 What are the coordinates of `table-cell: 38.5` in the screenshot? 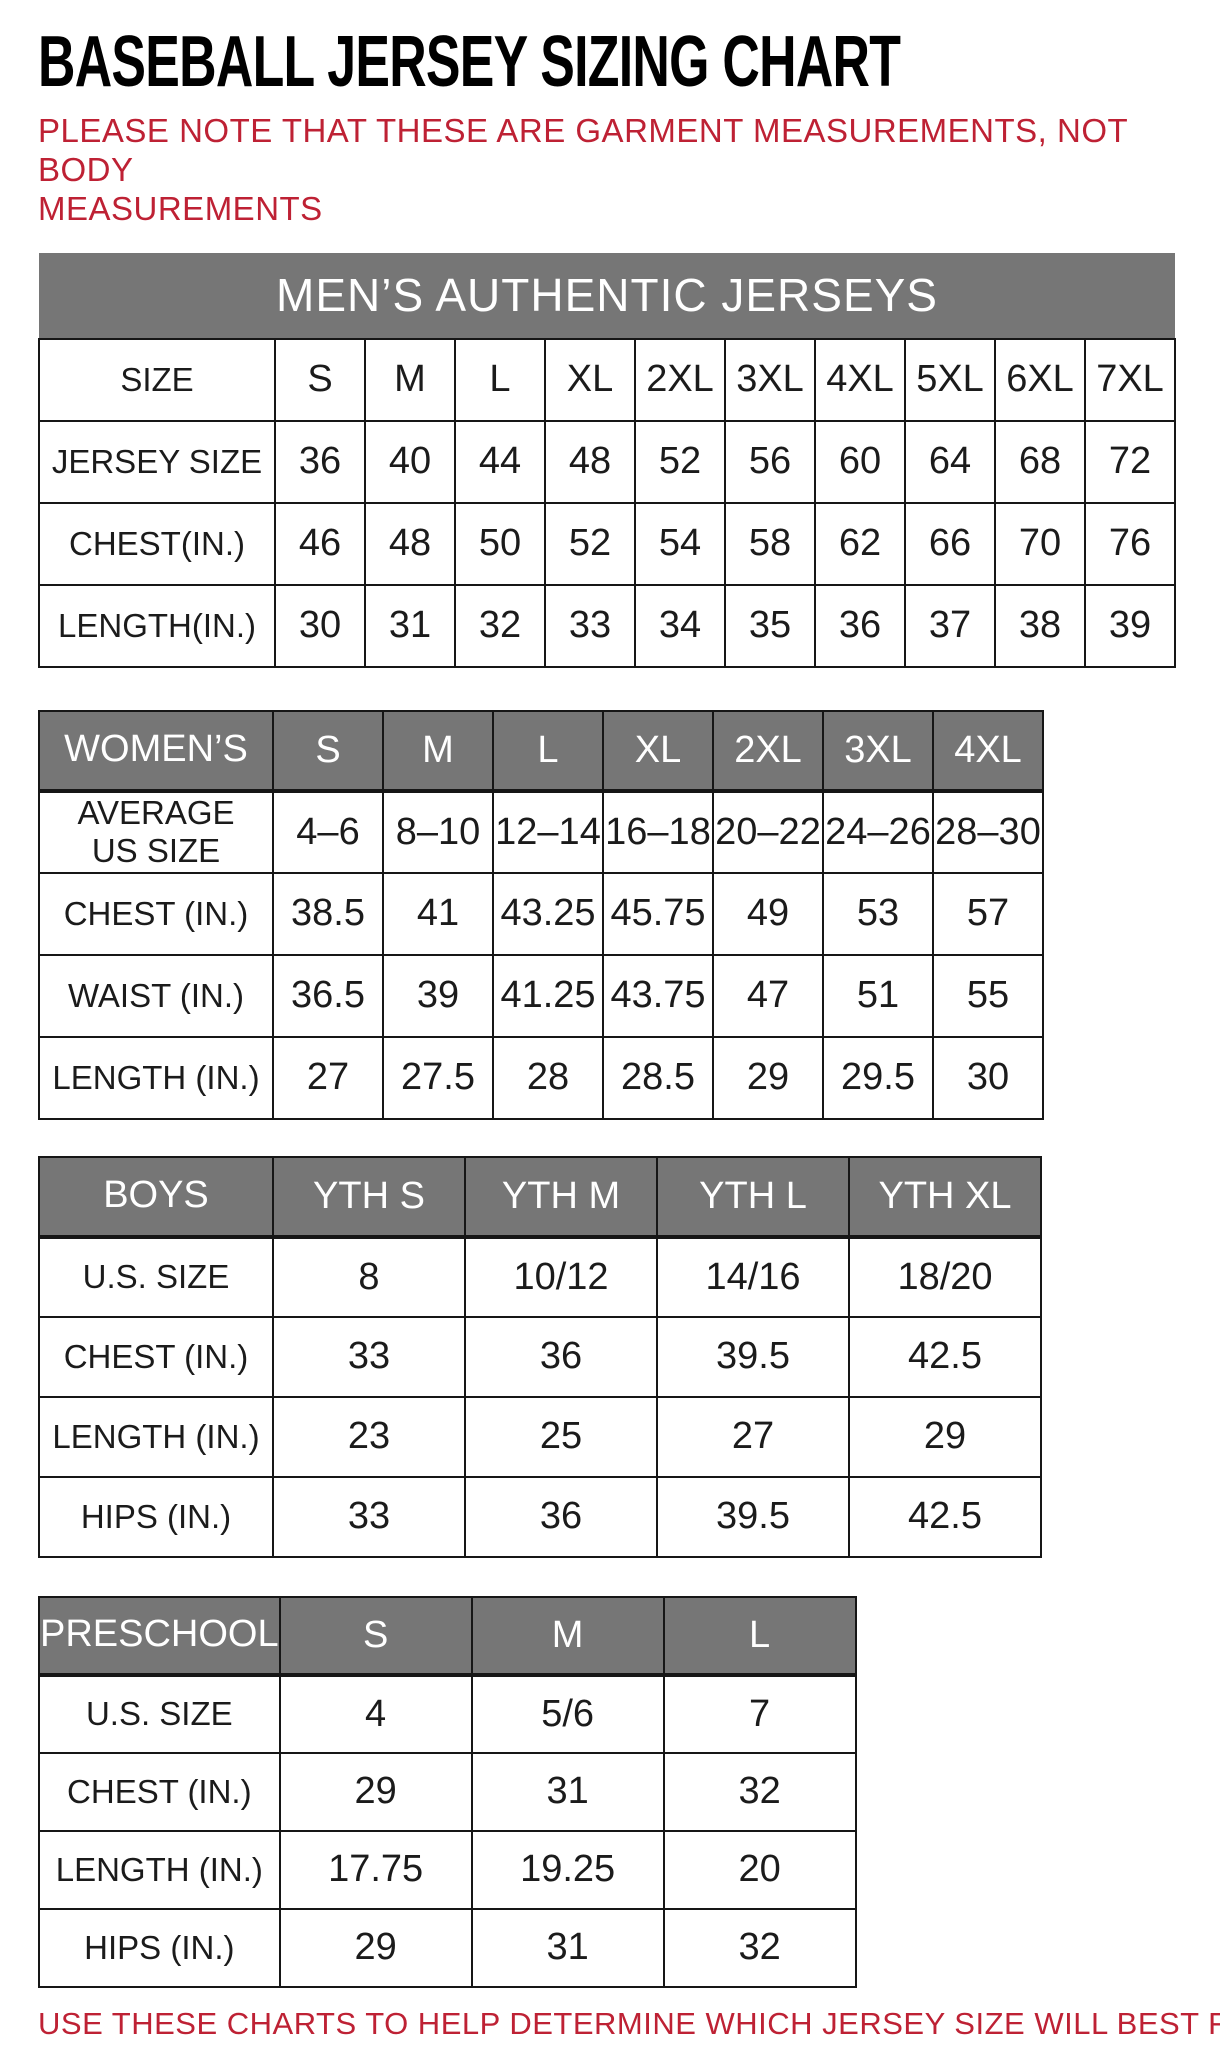 It's located at (328, 913).